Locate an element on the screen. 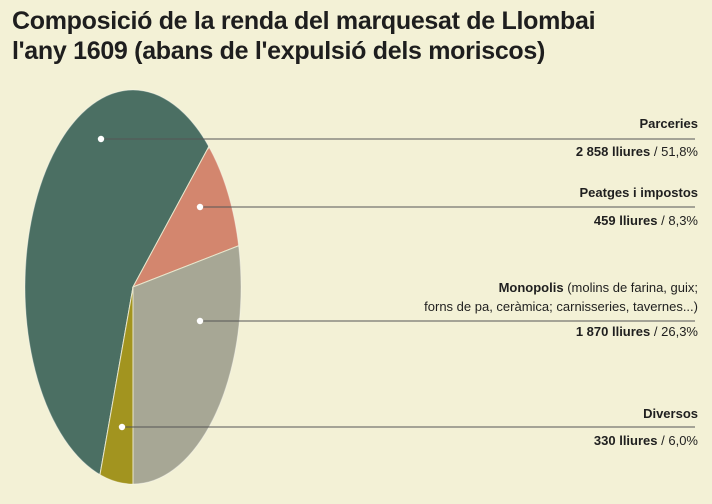  label-diversos-value: 330 lliures / 6,0% is located at coordinates (646, 440).